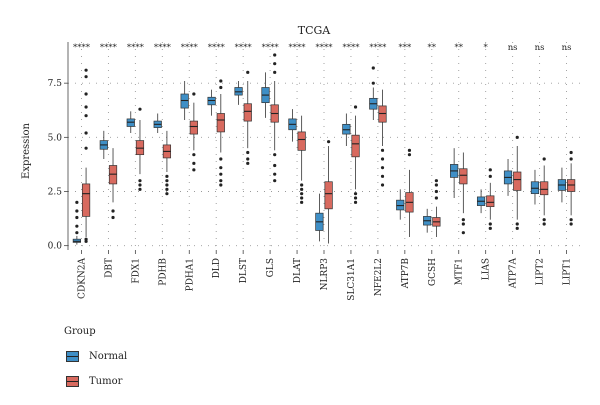 This screenshot has width=600, height=405. What do you see at coordinates (190, 48) in the screenshot?
I see `significance-label-4: ****` at bounding box center [190, 48].